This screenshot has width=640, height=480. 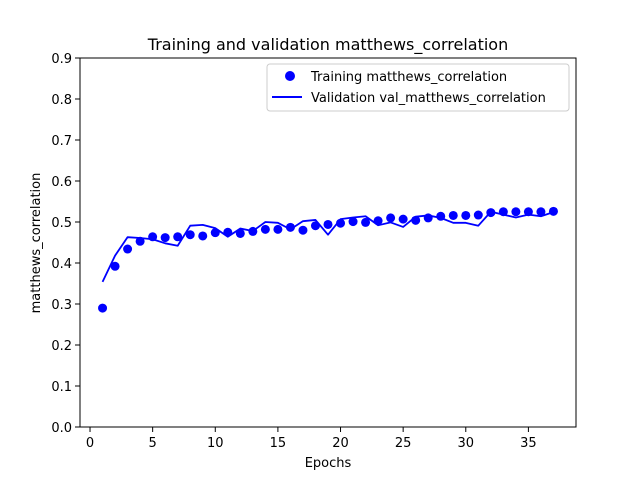 I want to click on legend-label-training: Training matthews_correlation, so click(x=408, y=77).